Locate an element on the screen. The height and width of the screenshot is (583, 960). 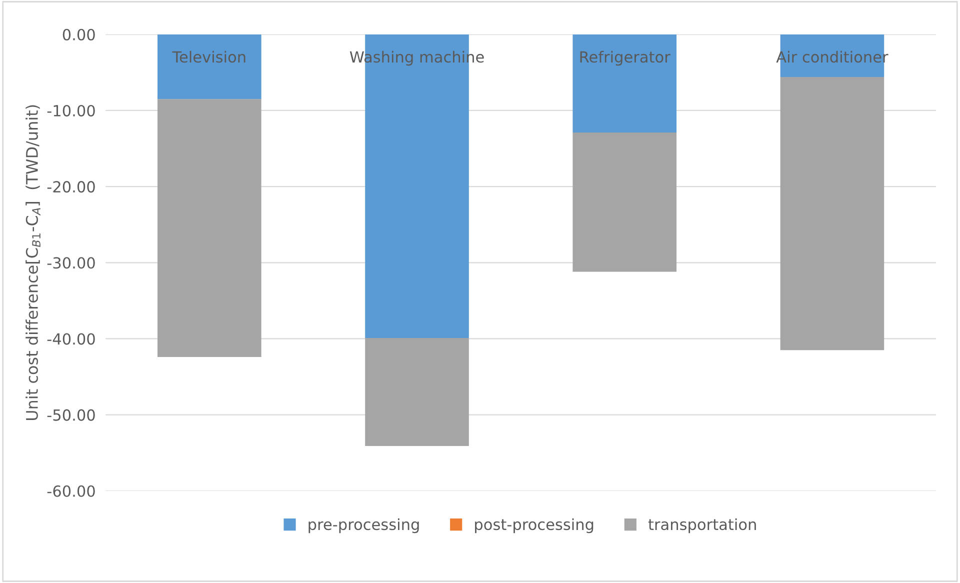
y-tick-label: -60.00 is located at coordinates (71, 491).